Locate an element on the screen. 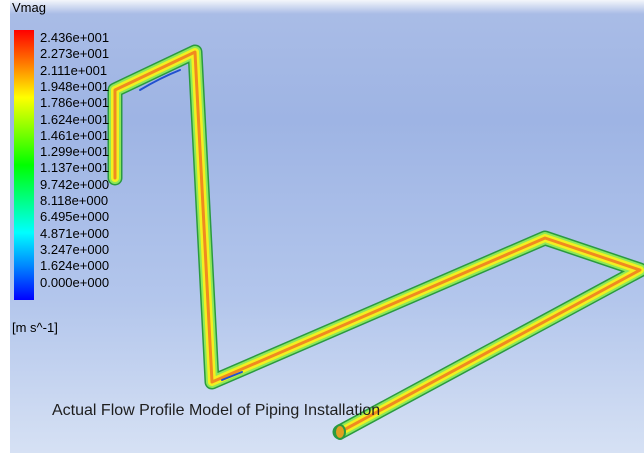 This screenshot has height=453, width=644. legend-label: 6.495e+000 is located at coordinates (75, 217).